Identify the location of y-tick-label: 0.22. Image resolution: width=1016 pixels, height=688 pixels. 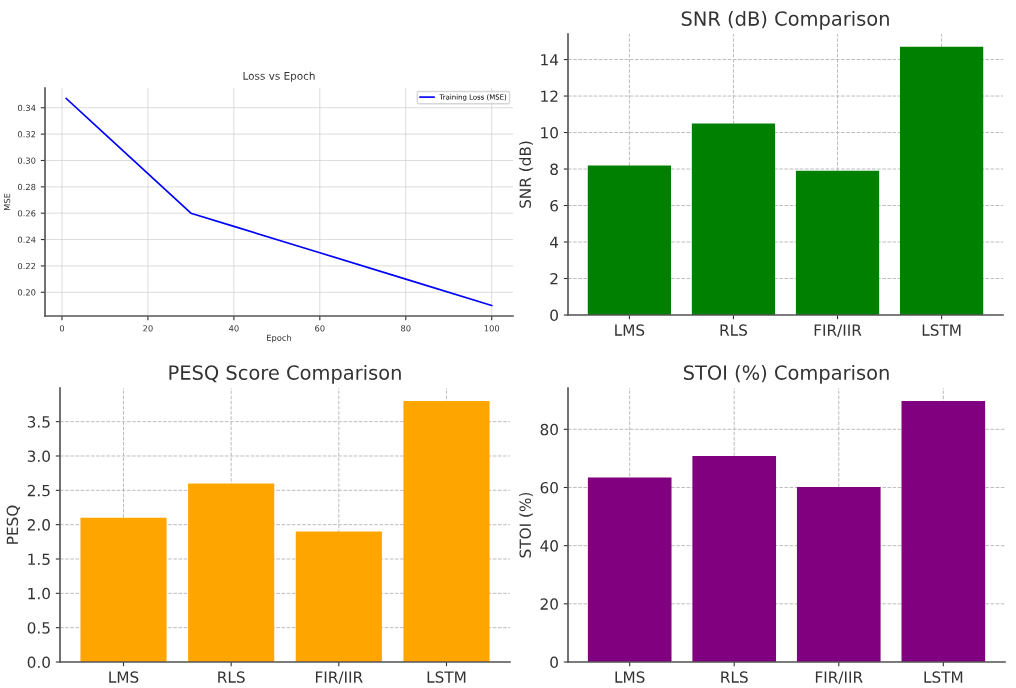
(26, 266).